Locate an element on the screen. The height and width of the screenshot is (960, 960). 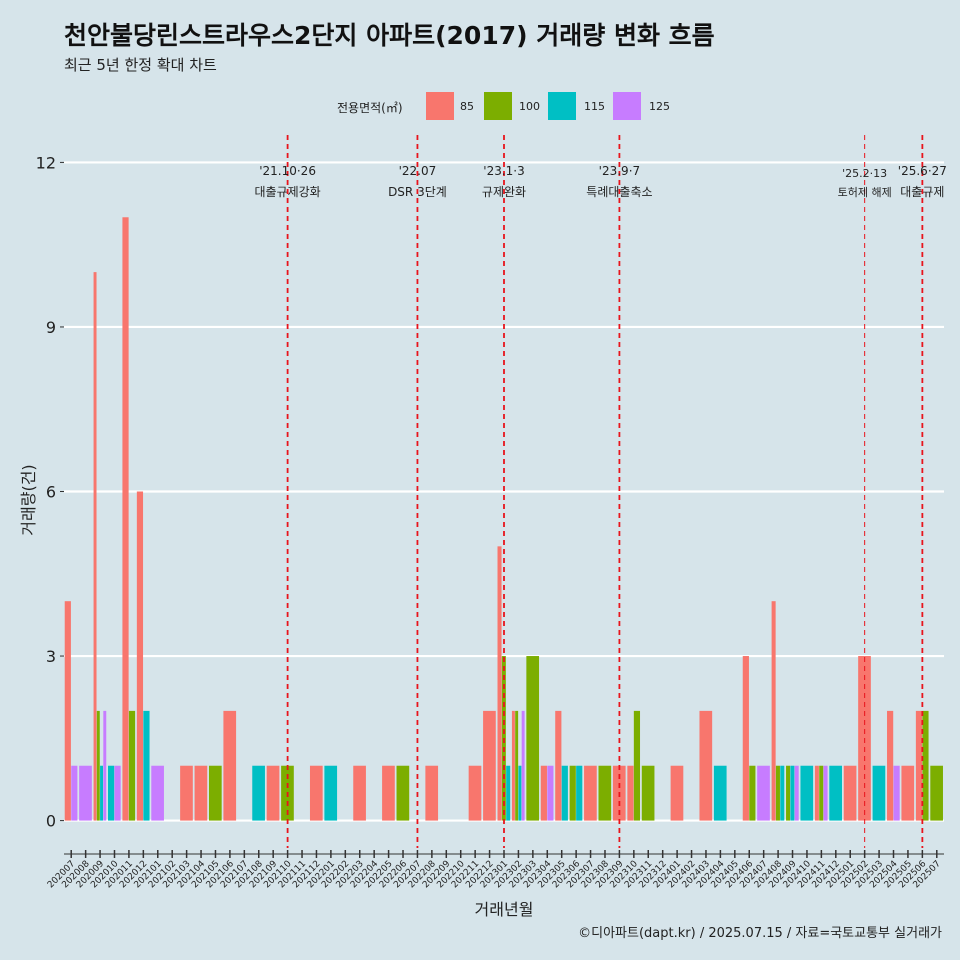
annotation-date-2: '23.1·3 is located at coordinates (503, 171).